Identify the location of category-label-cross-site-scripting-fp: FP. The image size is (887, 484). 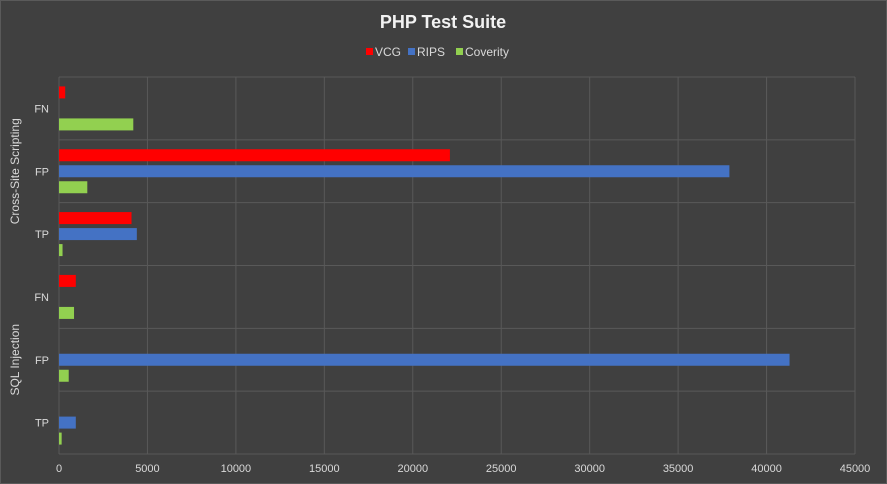
(42, 172).